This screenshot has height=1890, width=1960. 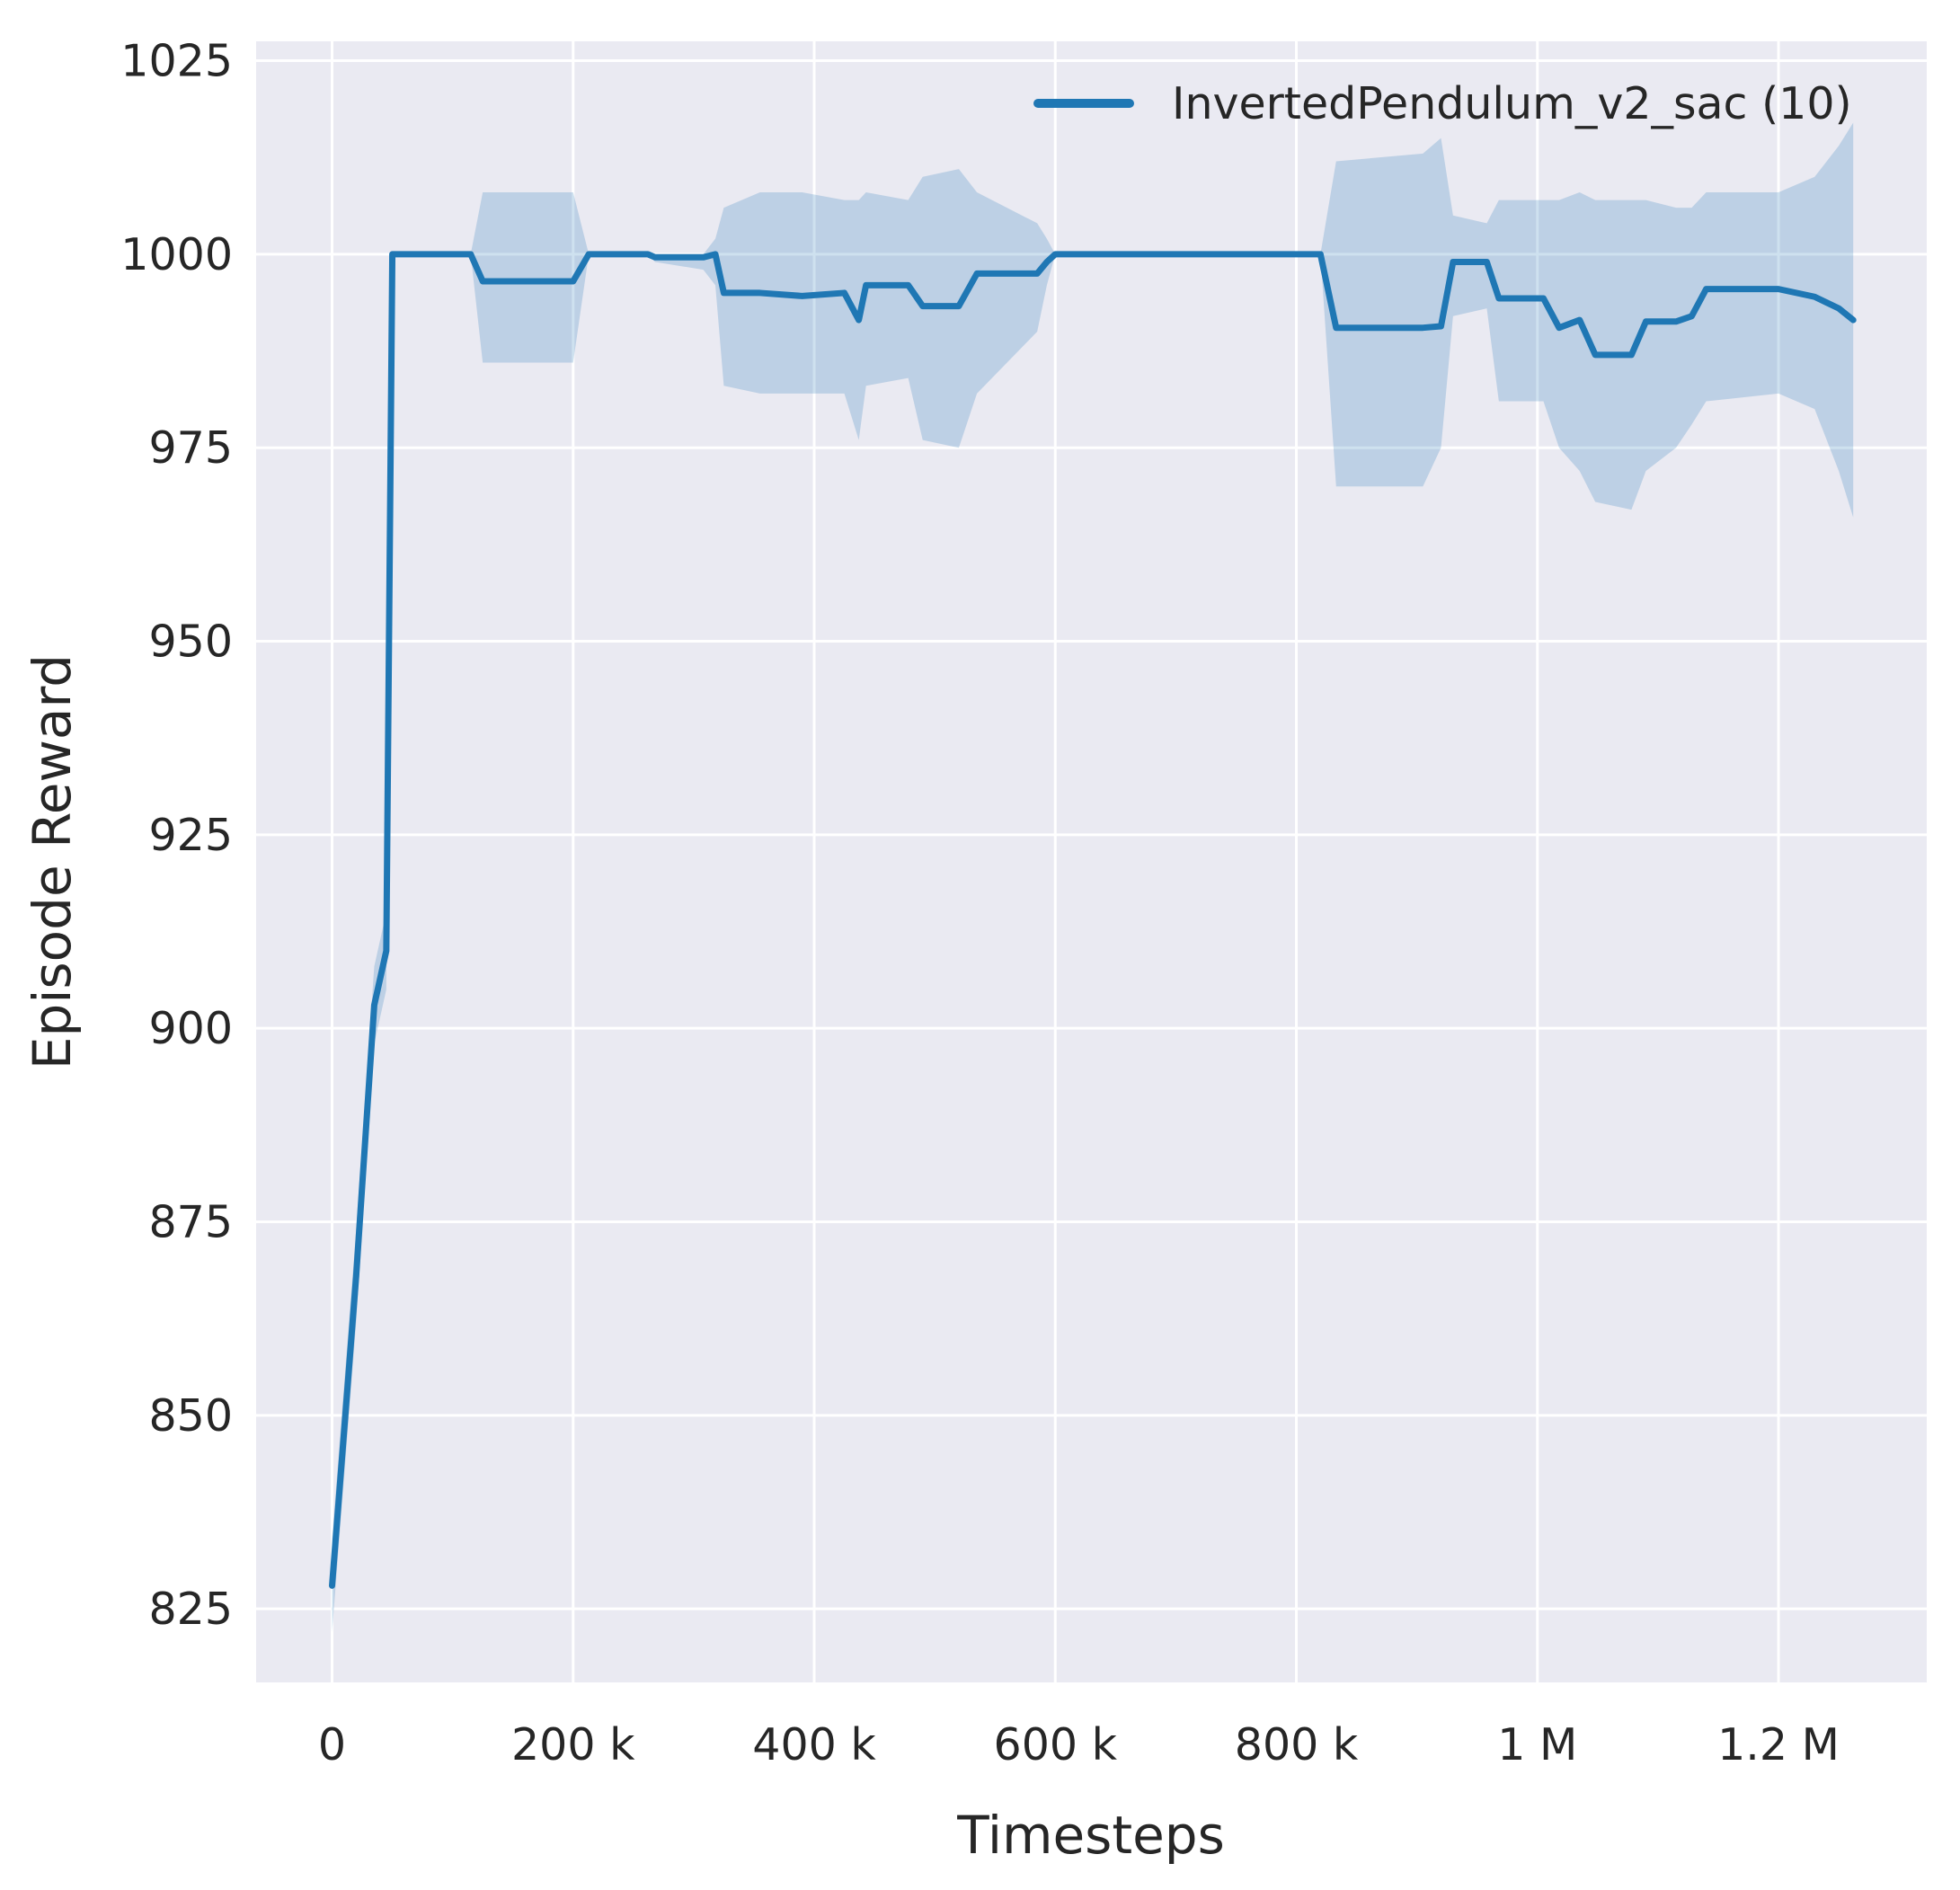 I want to click on x-tick-label: 600 k, so click(x=1056, y=1744).